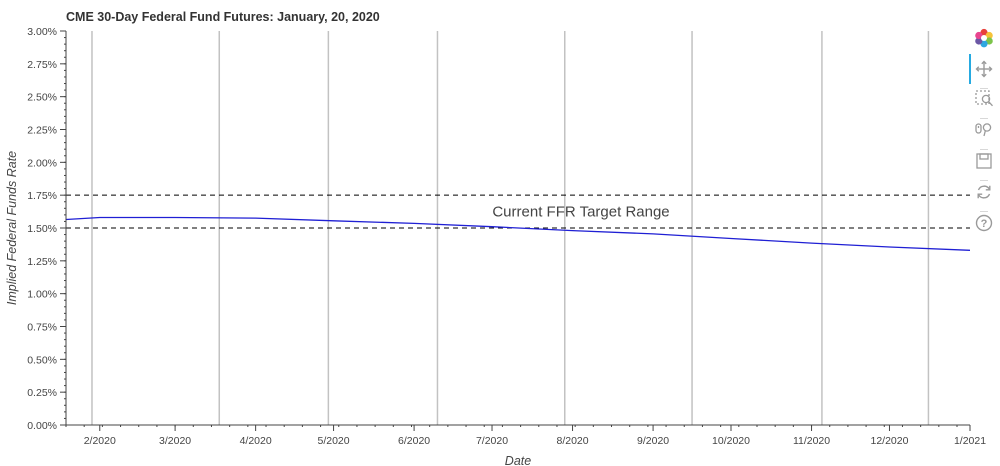 The image size is (1000, 466). I want to click on y-tick-label: 1.75%, so click(42, 196).